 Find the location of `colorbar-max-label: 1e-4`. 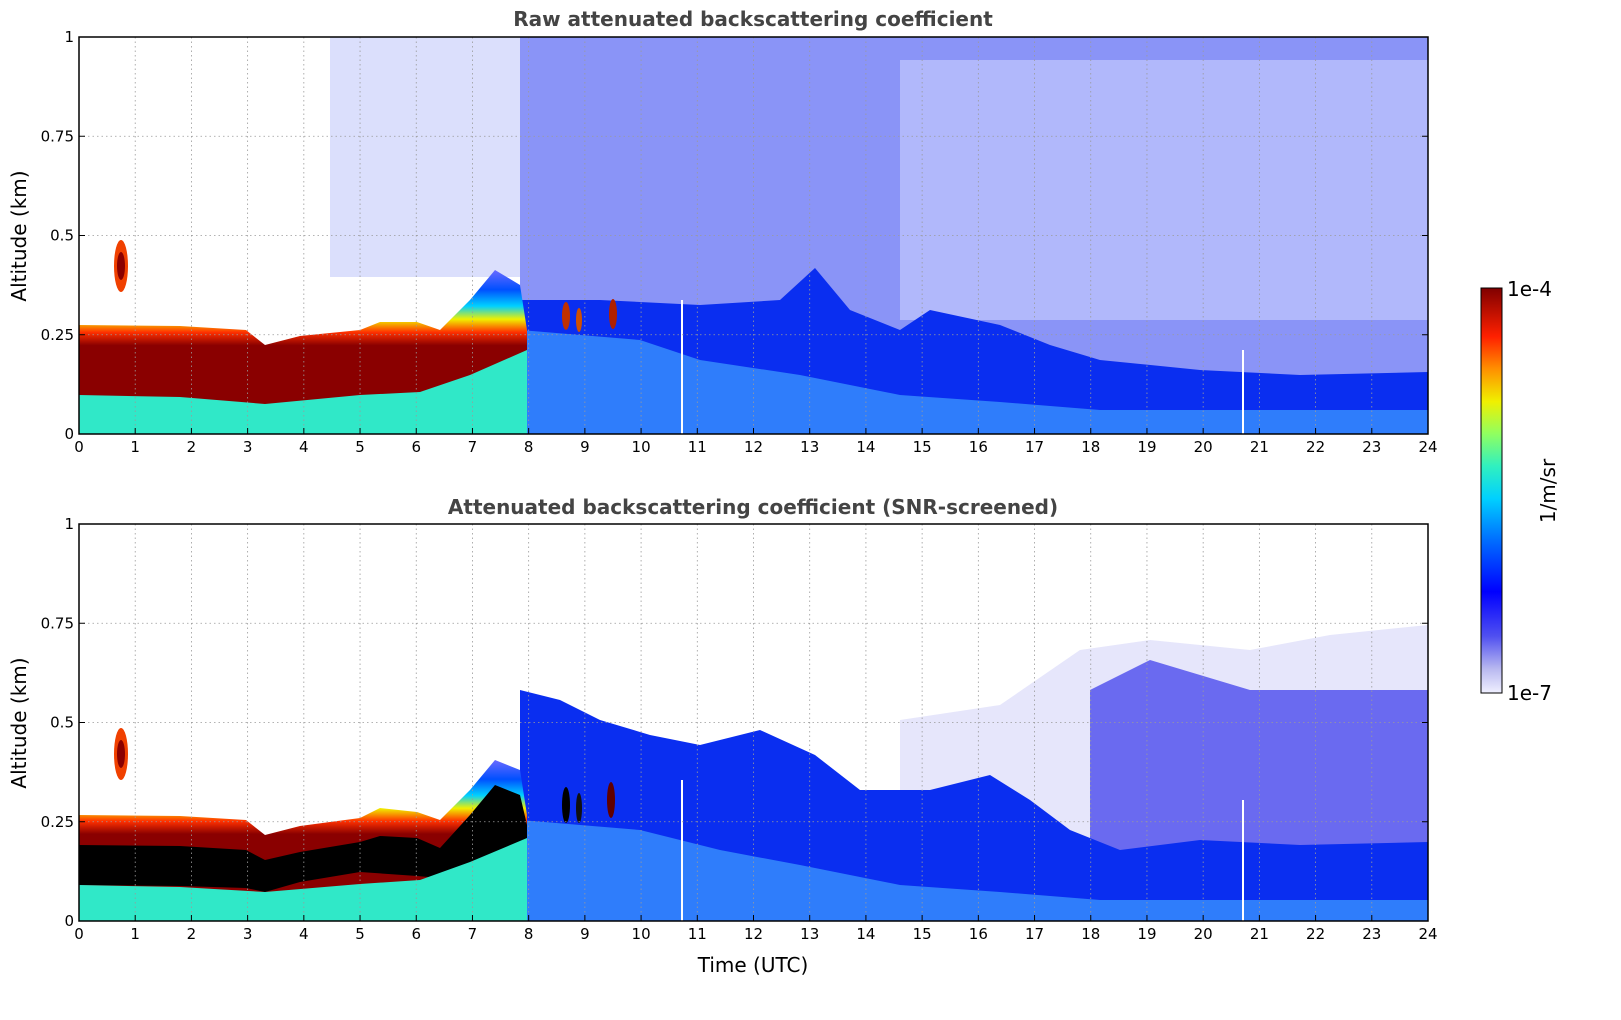

colorbar-max-label: 1e-4 is located at coordinates (1529, 289).